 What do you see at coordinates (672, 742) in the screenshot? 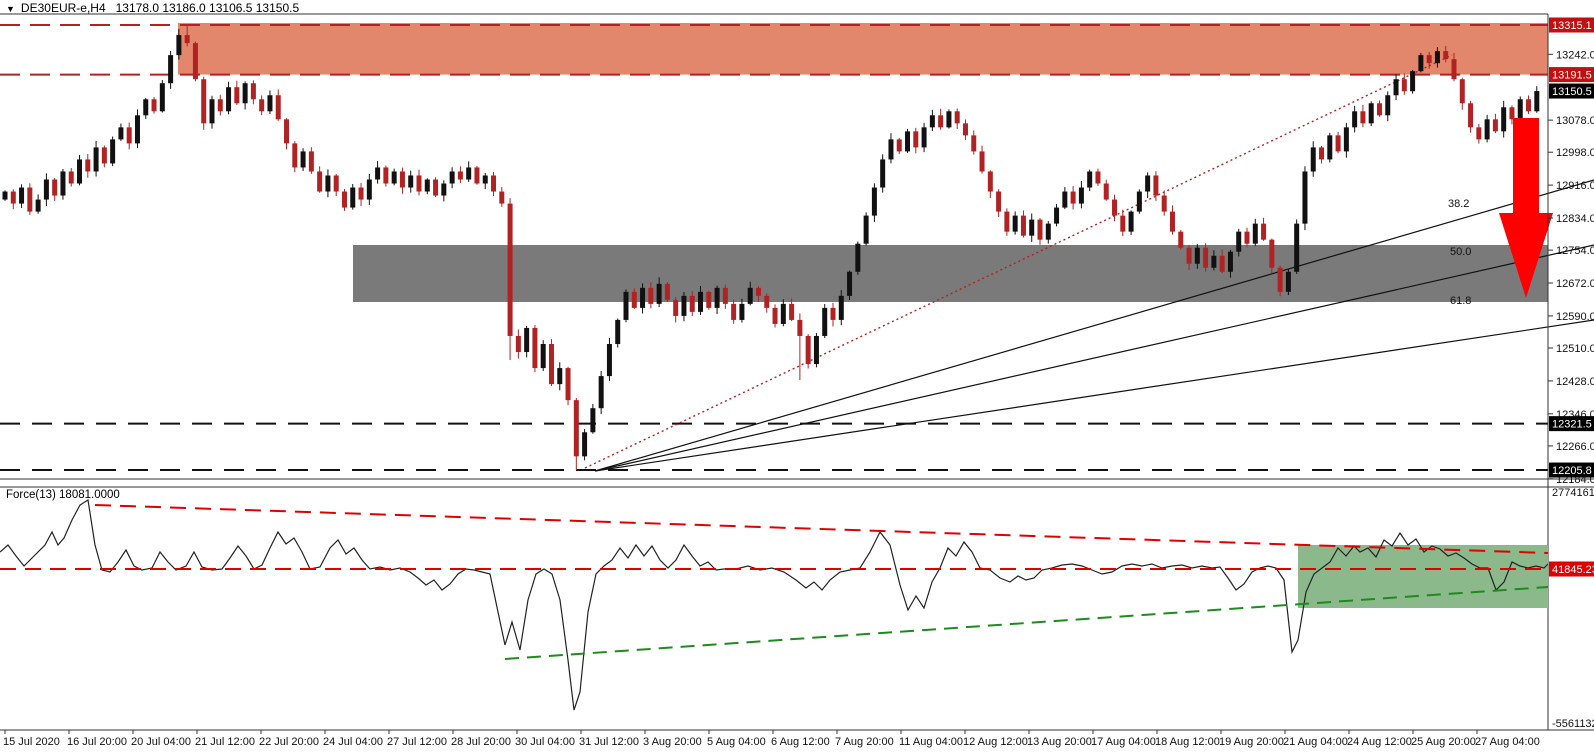
I see `time-label: 3 Aug 20:00` at bounding box center [672, 742].